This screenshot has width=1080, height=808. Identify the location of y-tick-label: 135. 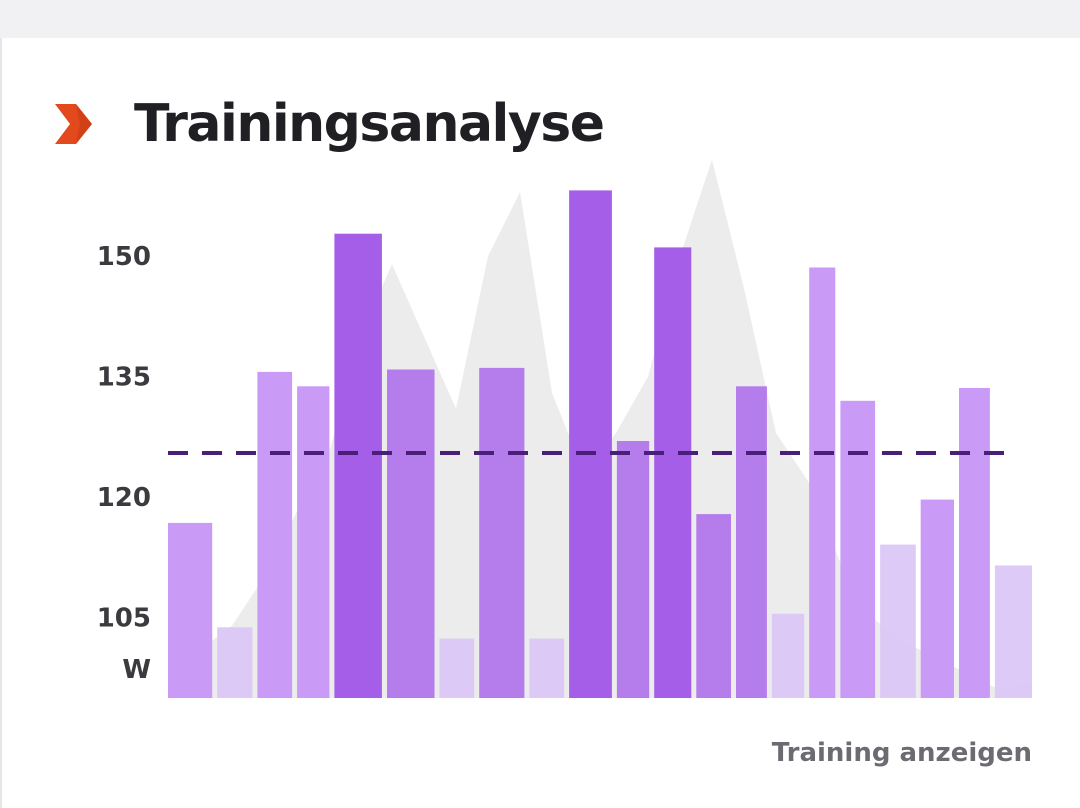
(124, 378).